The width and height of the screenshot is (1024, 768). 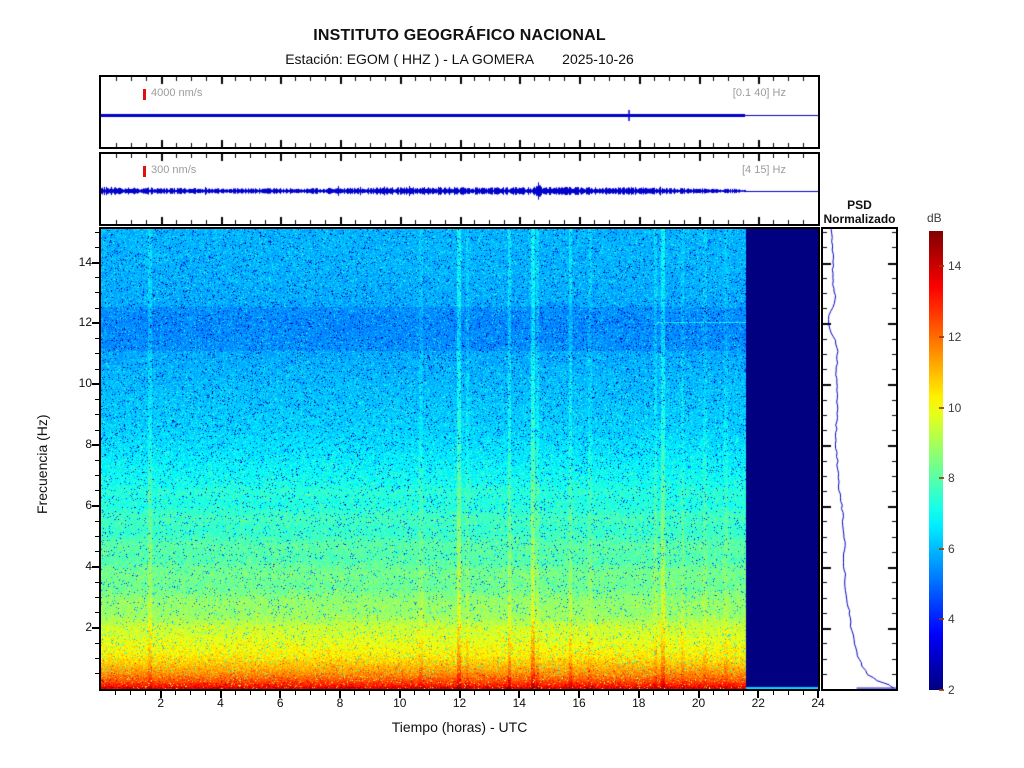 What do you see at coordinates (85, 383) in the screenshot?
I see `y-tick-label: 10` at bounding box center [85, 383].